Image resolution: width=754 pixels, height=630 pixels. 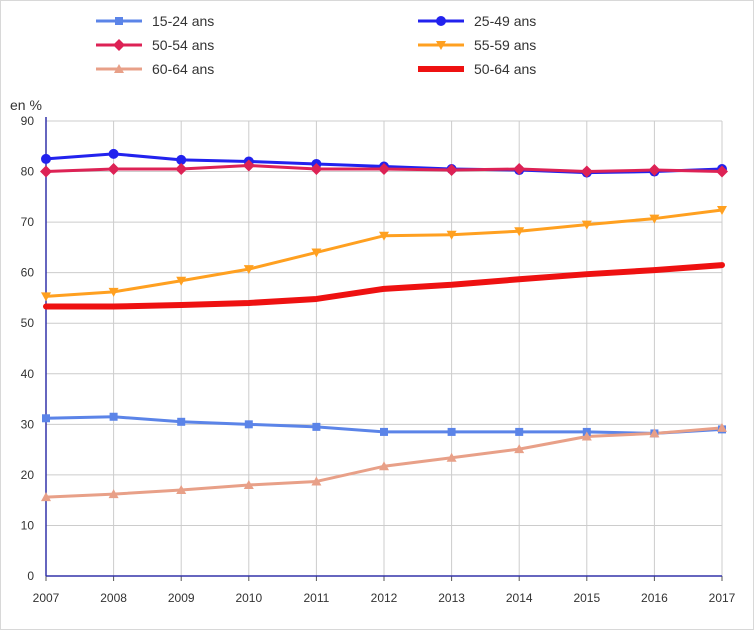 What do you see at coordinates (586, 598) in the screenshot?
I see `x-tick-label: 2015` at bounding box center [586, 598].